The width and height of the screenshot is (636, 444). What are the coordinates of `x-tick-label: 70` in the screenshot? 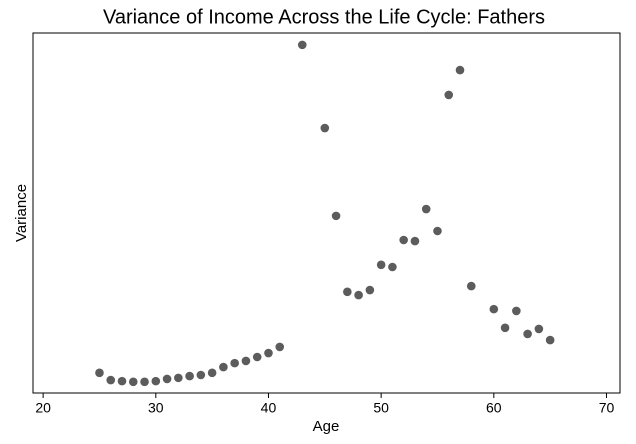 It's located at (607, 408).